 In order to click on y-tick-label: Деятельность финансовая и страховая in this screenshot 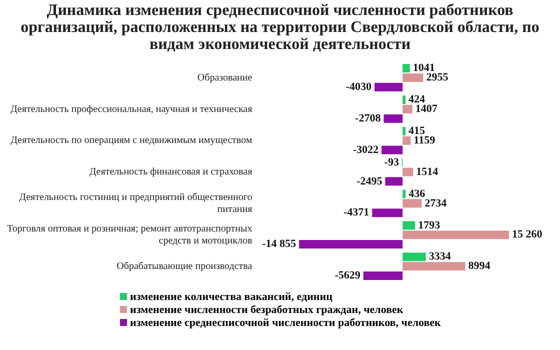, I will do `click(171, 172)`.